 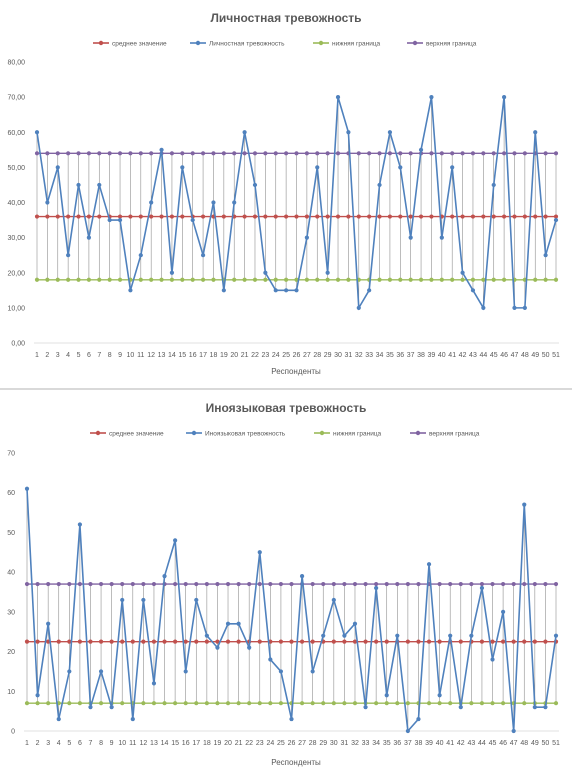 What do you see at coordinates (442, 355) in the screenshot?
I see `x-tick-label: 40` at bounding box center [442, 355].